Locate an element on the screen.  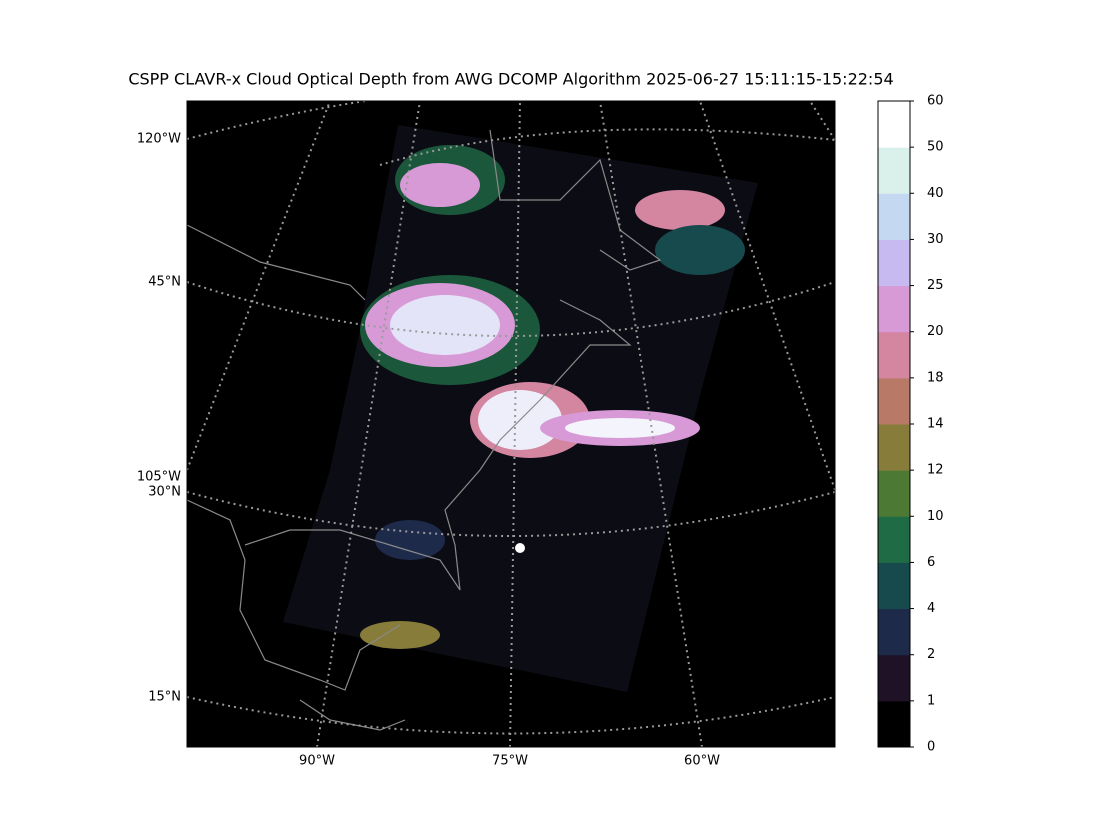
lat-label: 30°N is located at coordinates (164, 492).